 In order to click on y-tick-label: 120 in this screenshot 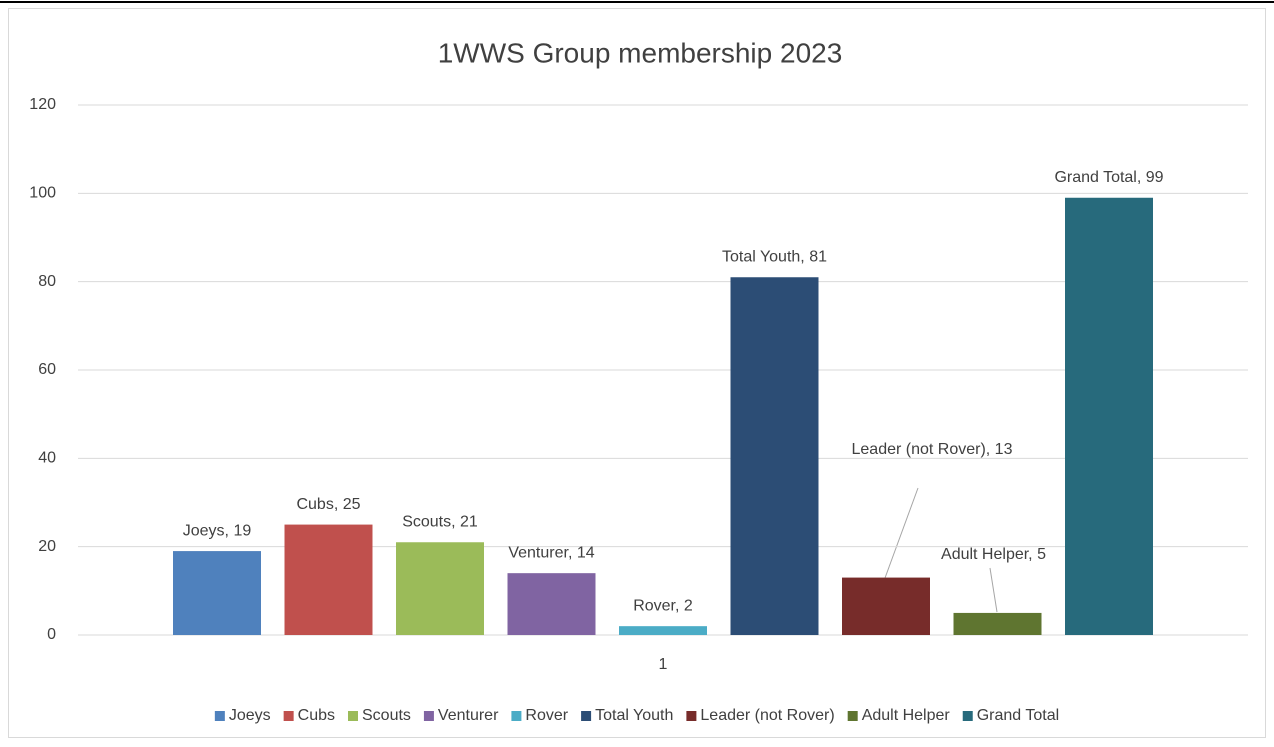, I will do `click(42, 104)`.